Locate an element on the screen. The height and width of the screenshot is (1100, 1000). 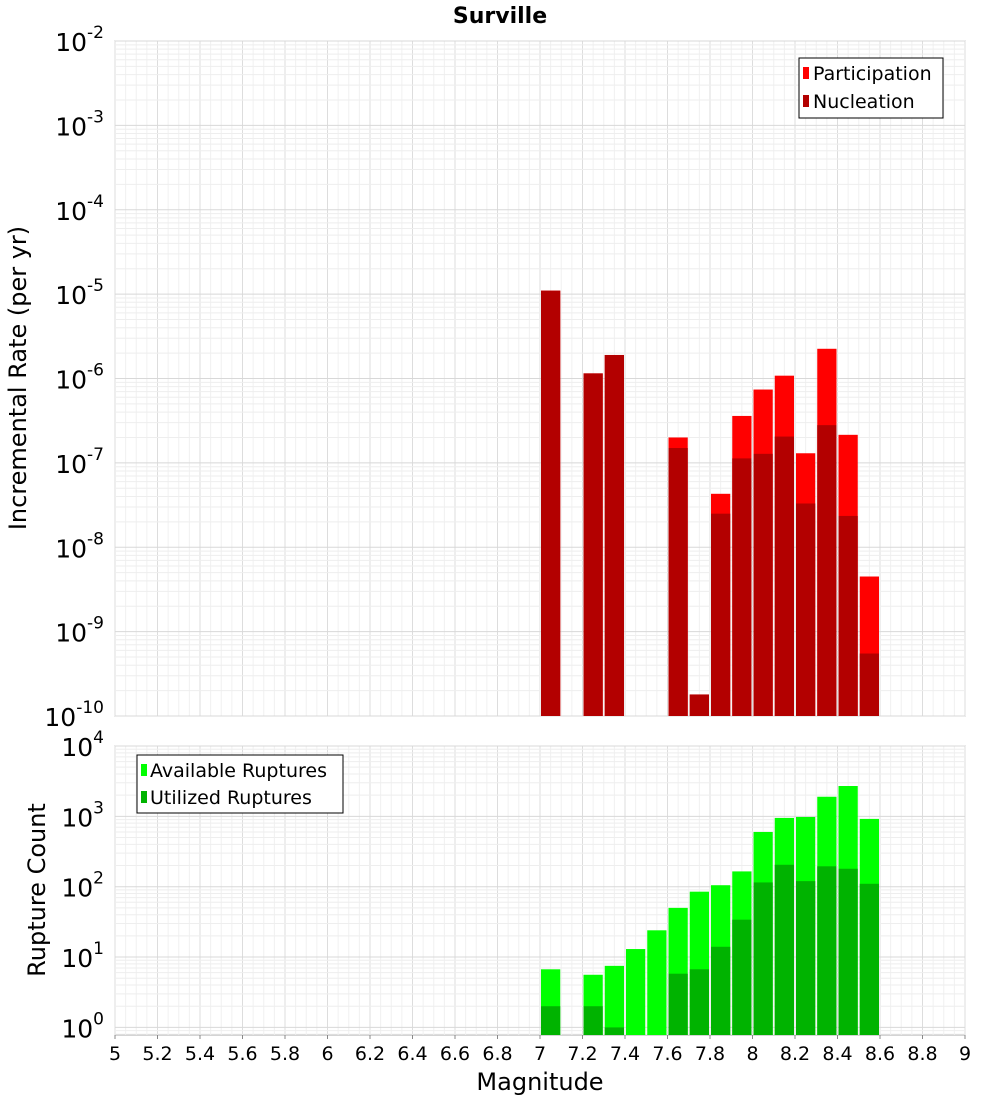
available-legend-swatch is located at coordinates (144, 770).